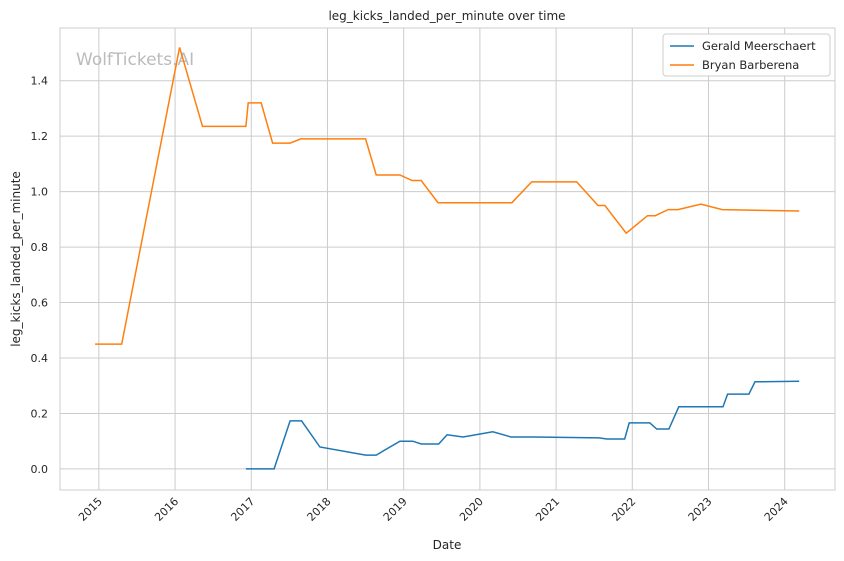 The width and height of the screenshot is (844, 561). What do you see at coordinates (40, 413) in the screenshot?
I see `y-tick-label: 0.2` at bounding box center [40, 413].